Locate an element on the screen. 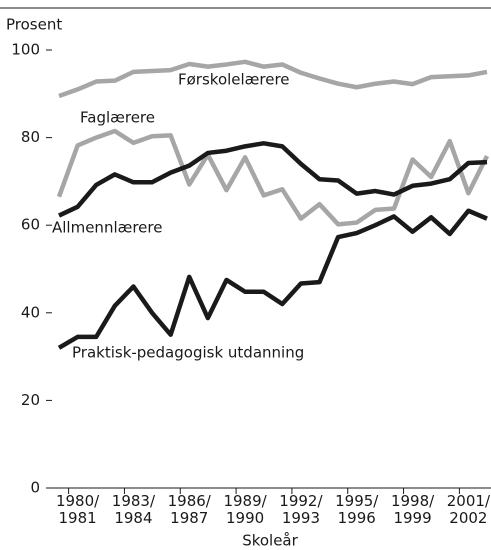  y-tick-label: 60 is located at coordinates (30, 225).